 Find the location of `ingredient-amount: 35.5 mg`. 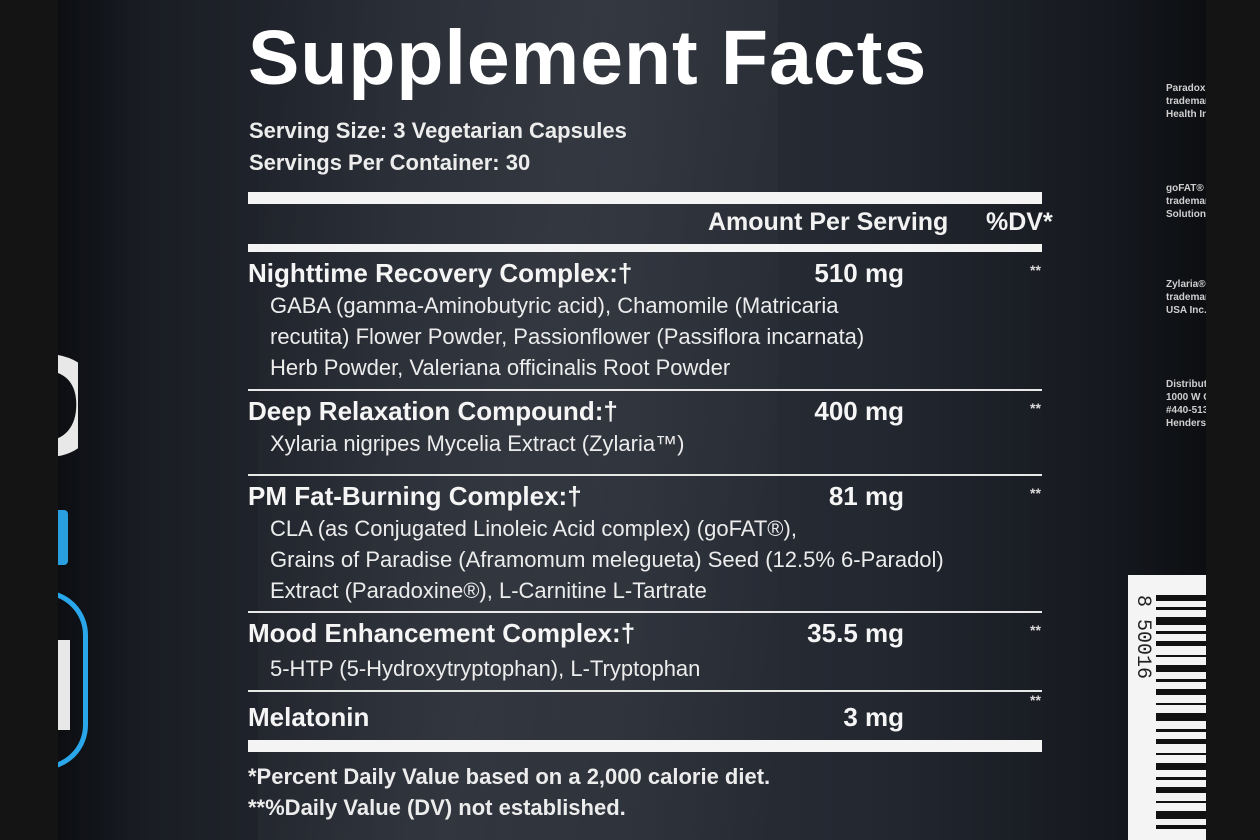

ingredient-amount: 35.5 mg is located at coordinates (855, 633).